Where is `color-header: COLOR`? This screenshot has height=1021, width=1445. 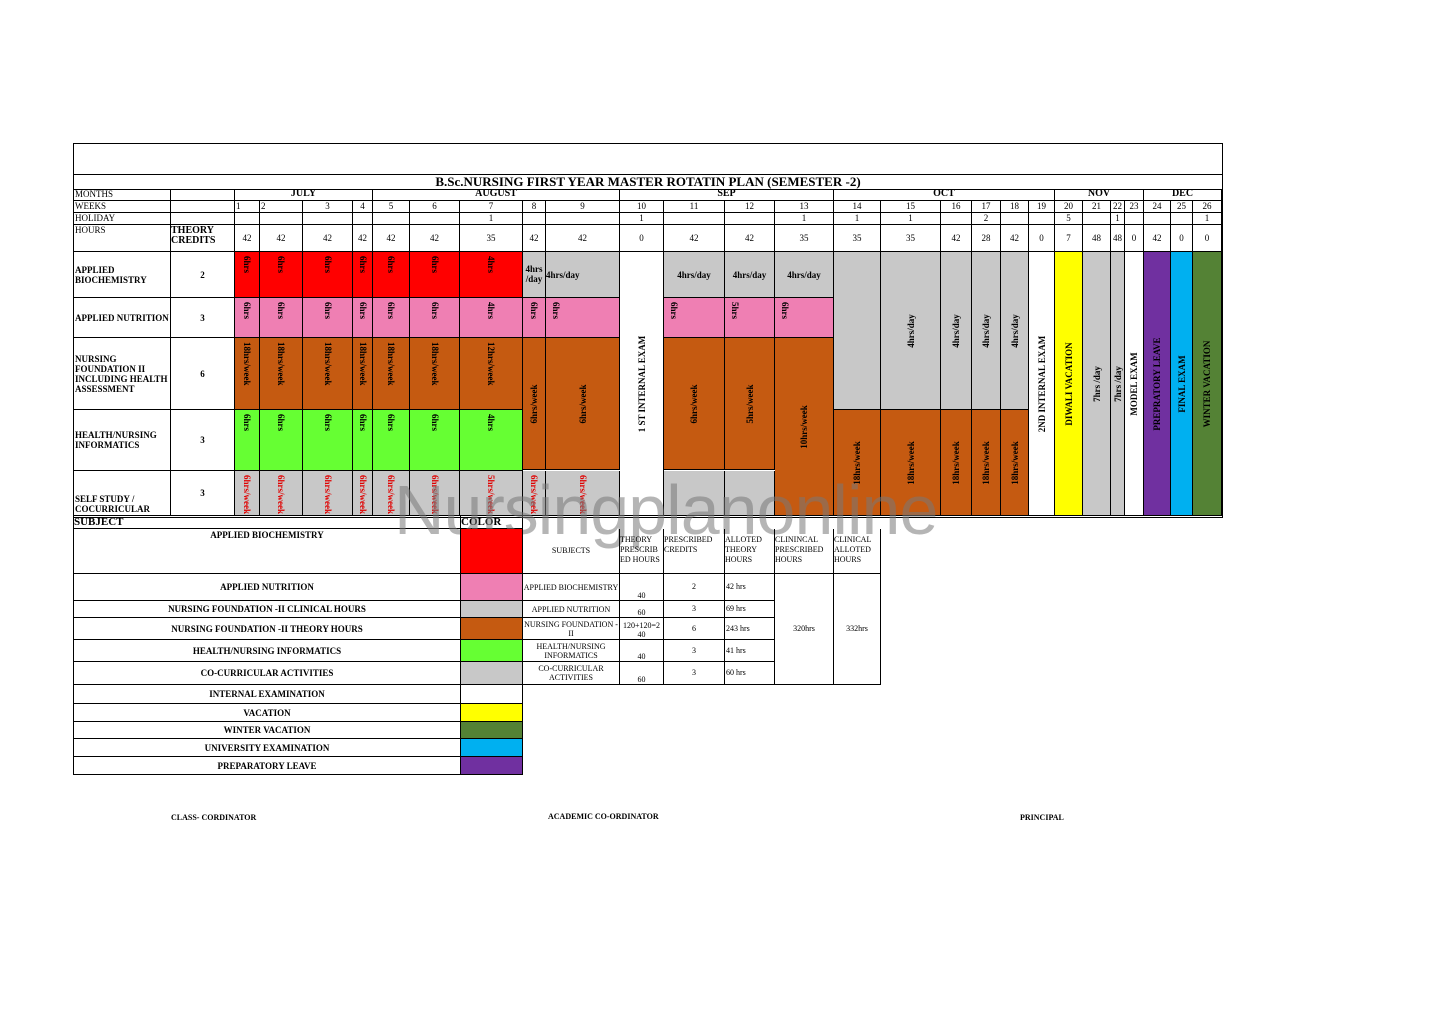 color-header: COLOR is located at coordinates (492, 522).